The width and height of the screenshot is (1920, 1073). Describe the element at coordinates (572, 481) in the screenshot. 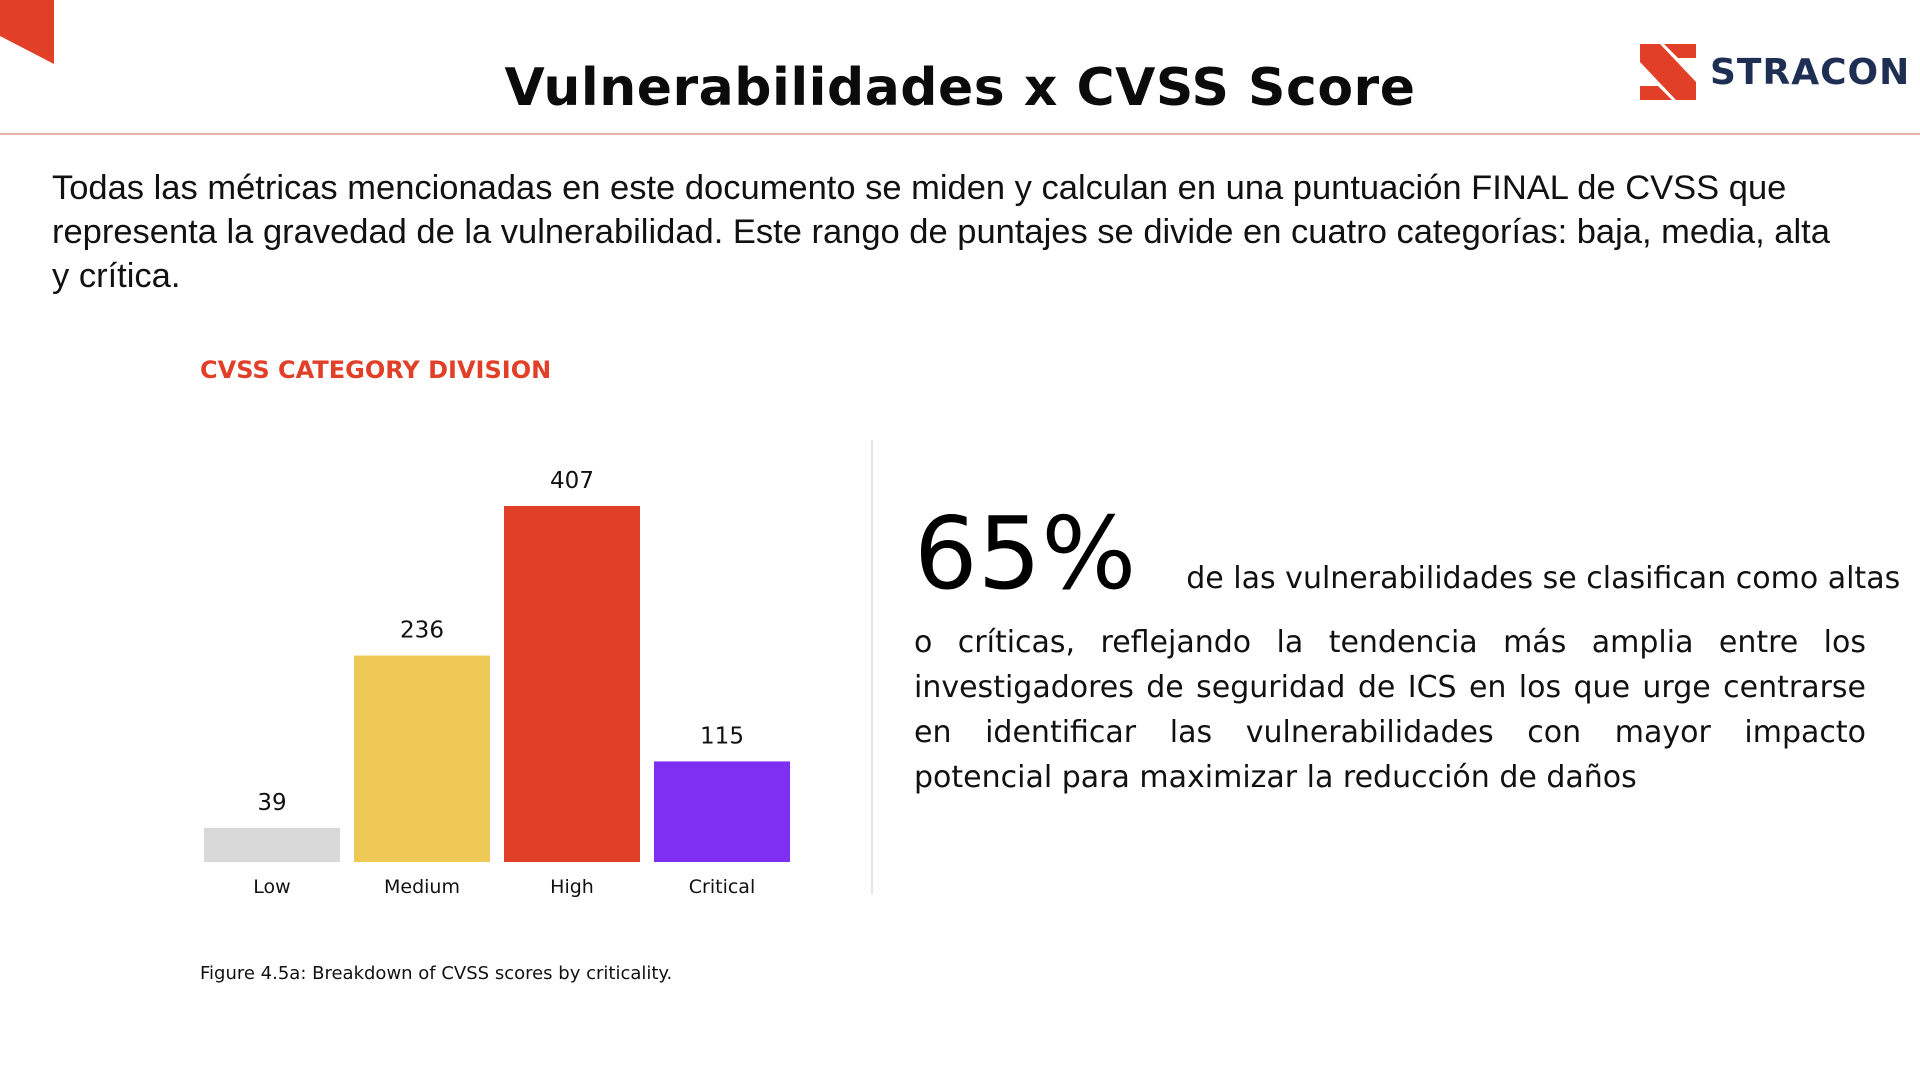

I see `data-label-high: 407` at that location.